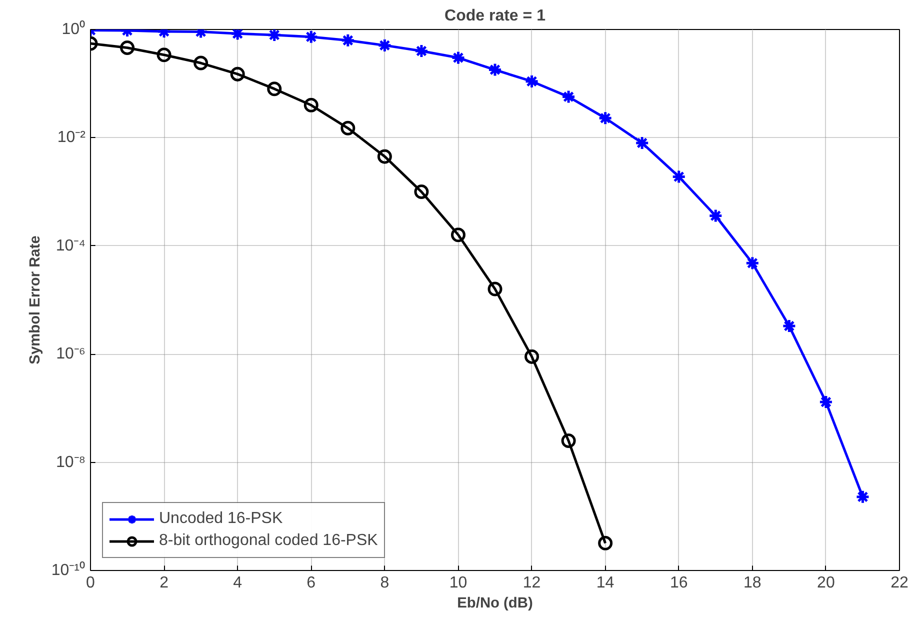  Describe the element at coordinates (68, 570) in the screenshot. I see `y-tick-label: 10⁻¹⁰` at that location.